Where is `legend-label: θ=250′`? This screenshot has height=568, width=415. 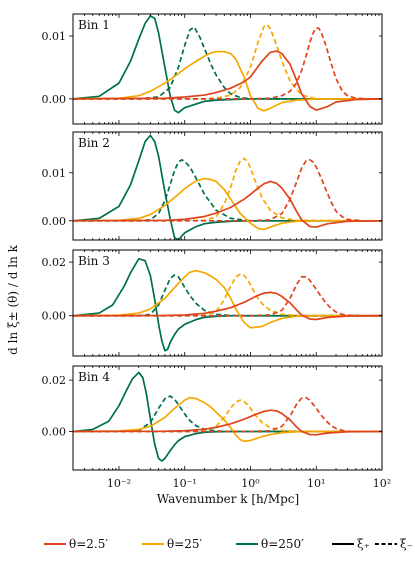 legend-label: θ=250′ is located at coordinates (282, 544).